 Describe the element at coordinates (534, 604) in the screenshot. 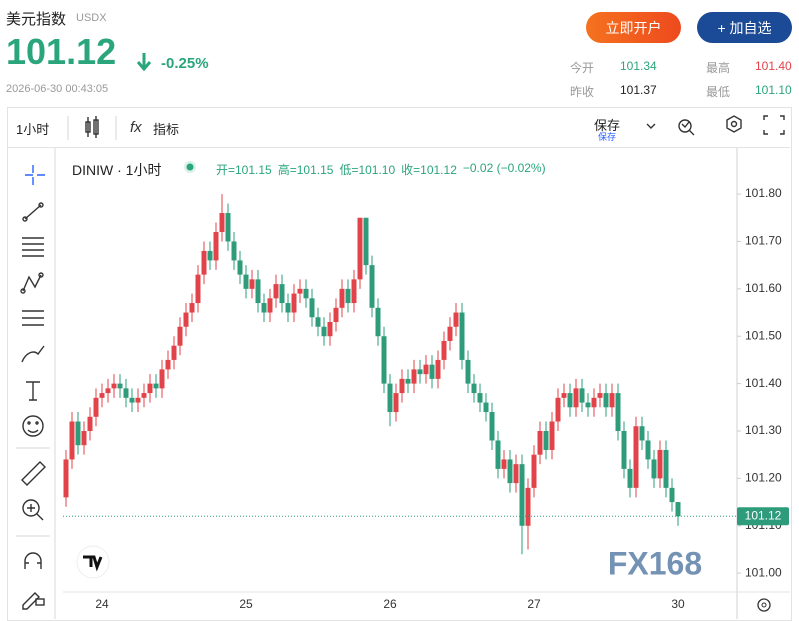

I see `x-tick-label: 27` at that location.